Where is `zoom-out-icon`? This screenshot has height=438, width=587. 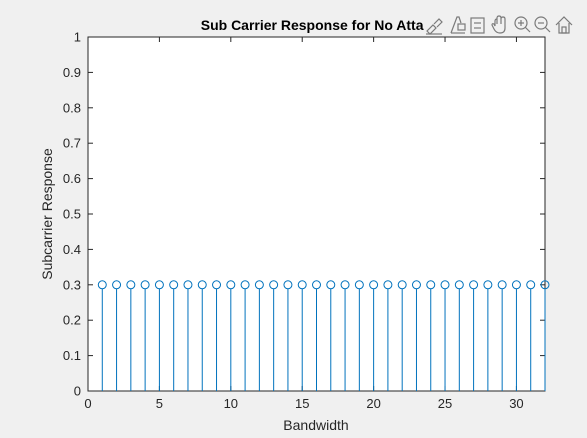
zoom-out-icon is located at coordinates (542, 24).